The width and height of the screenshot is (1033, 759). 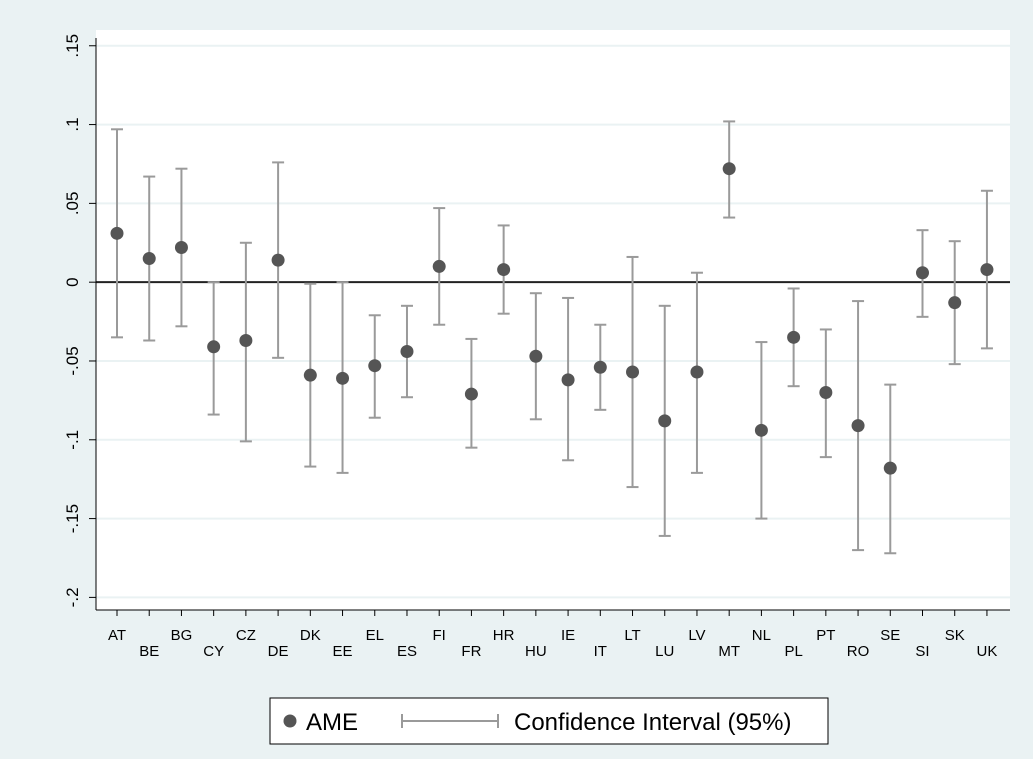 I want to click on y-tick-label: 0, so click(x=72, y=281).